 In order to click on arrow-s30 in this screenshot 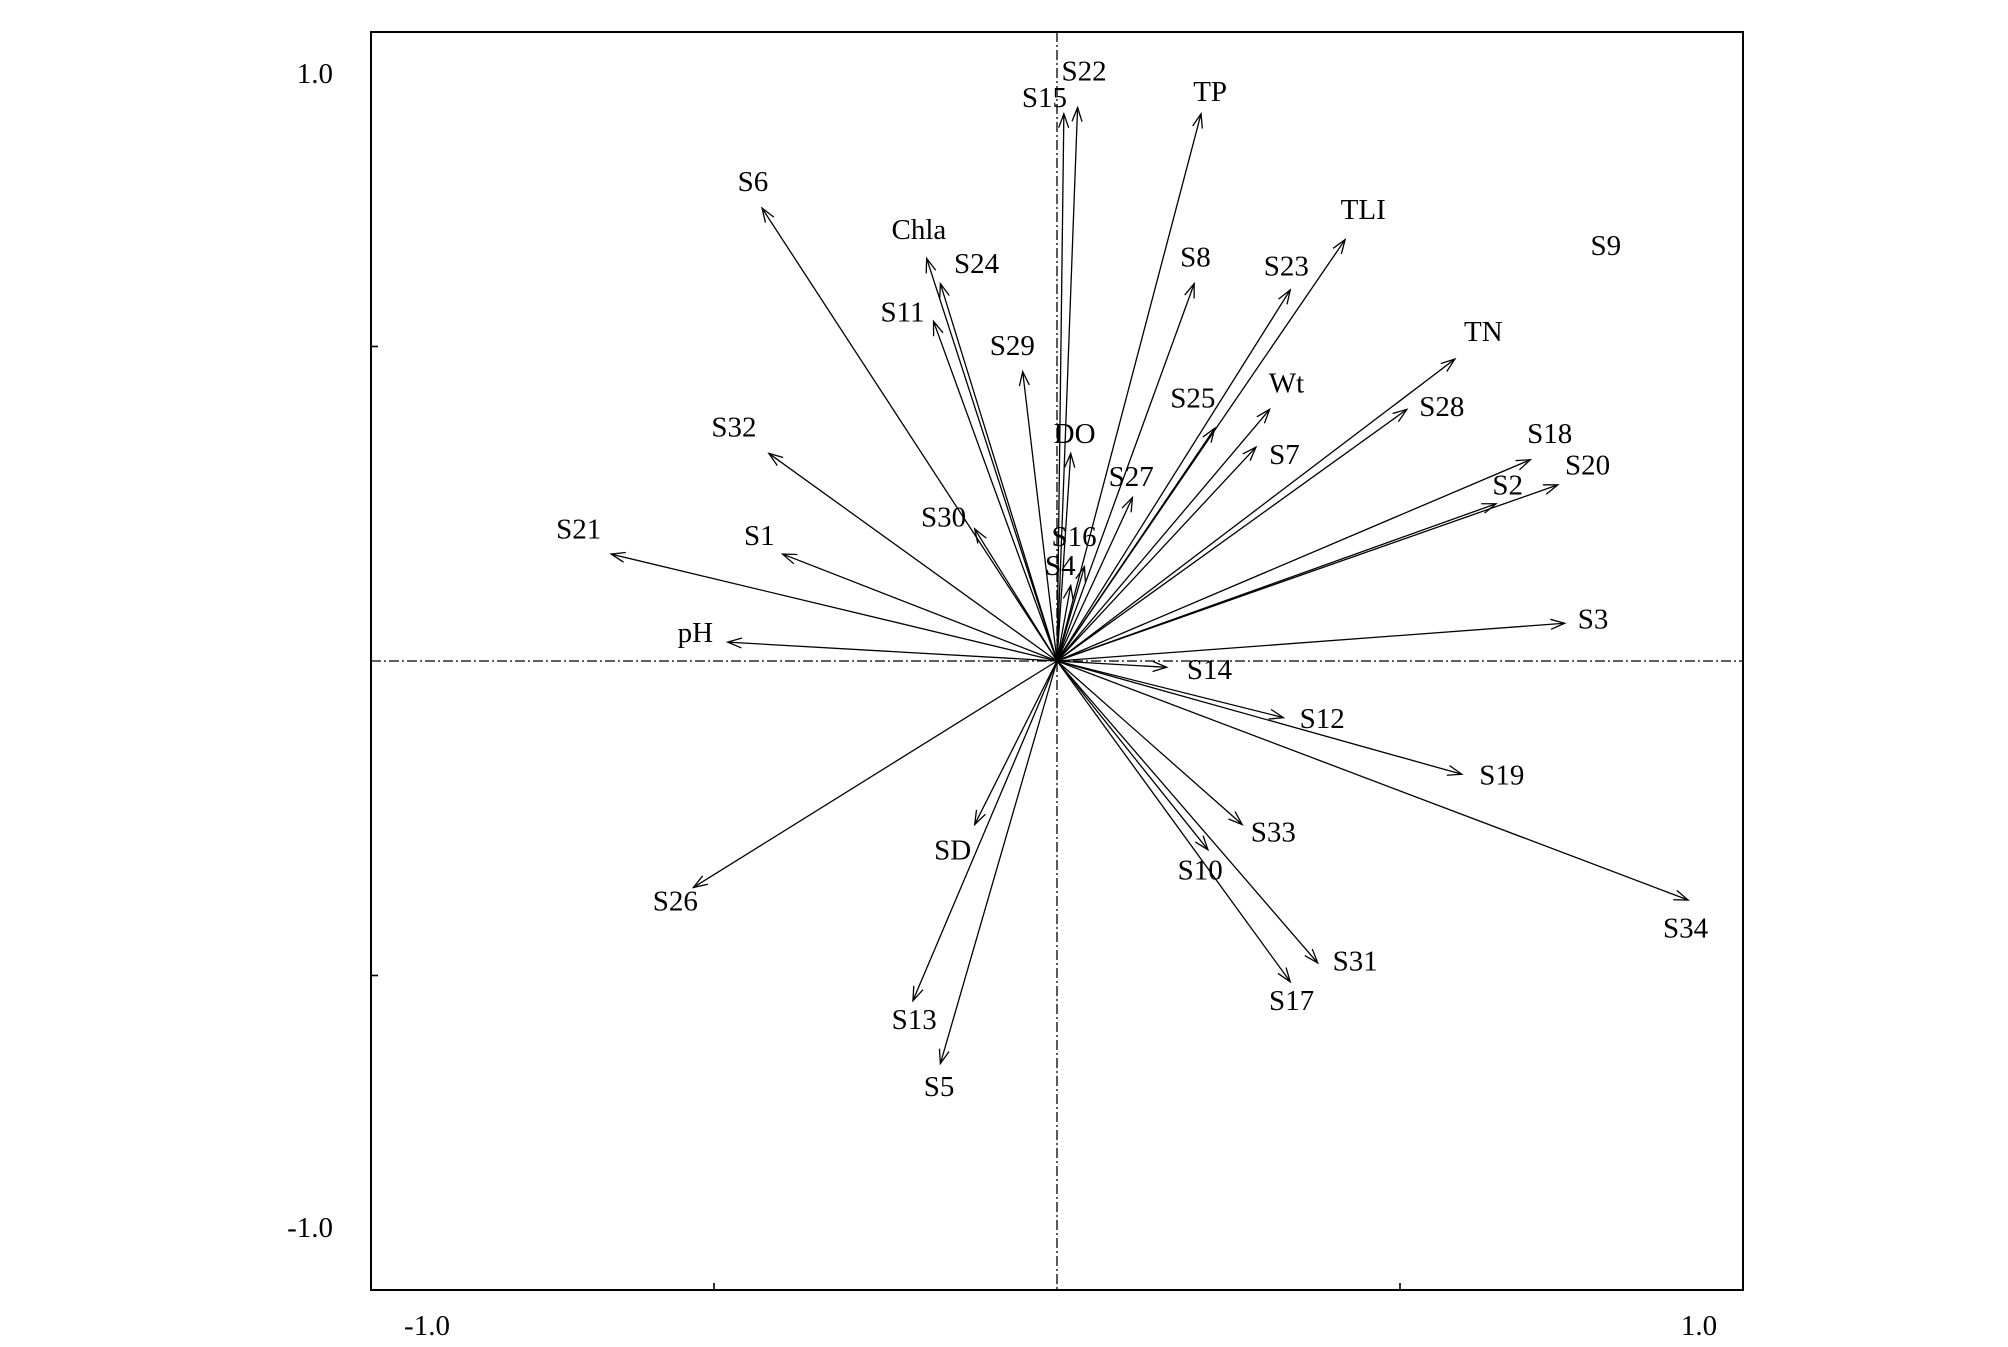, I will do `click(1015, 594)`.